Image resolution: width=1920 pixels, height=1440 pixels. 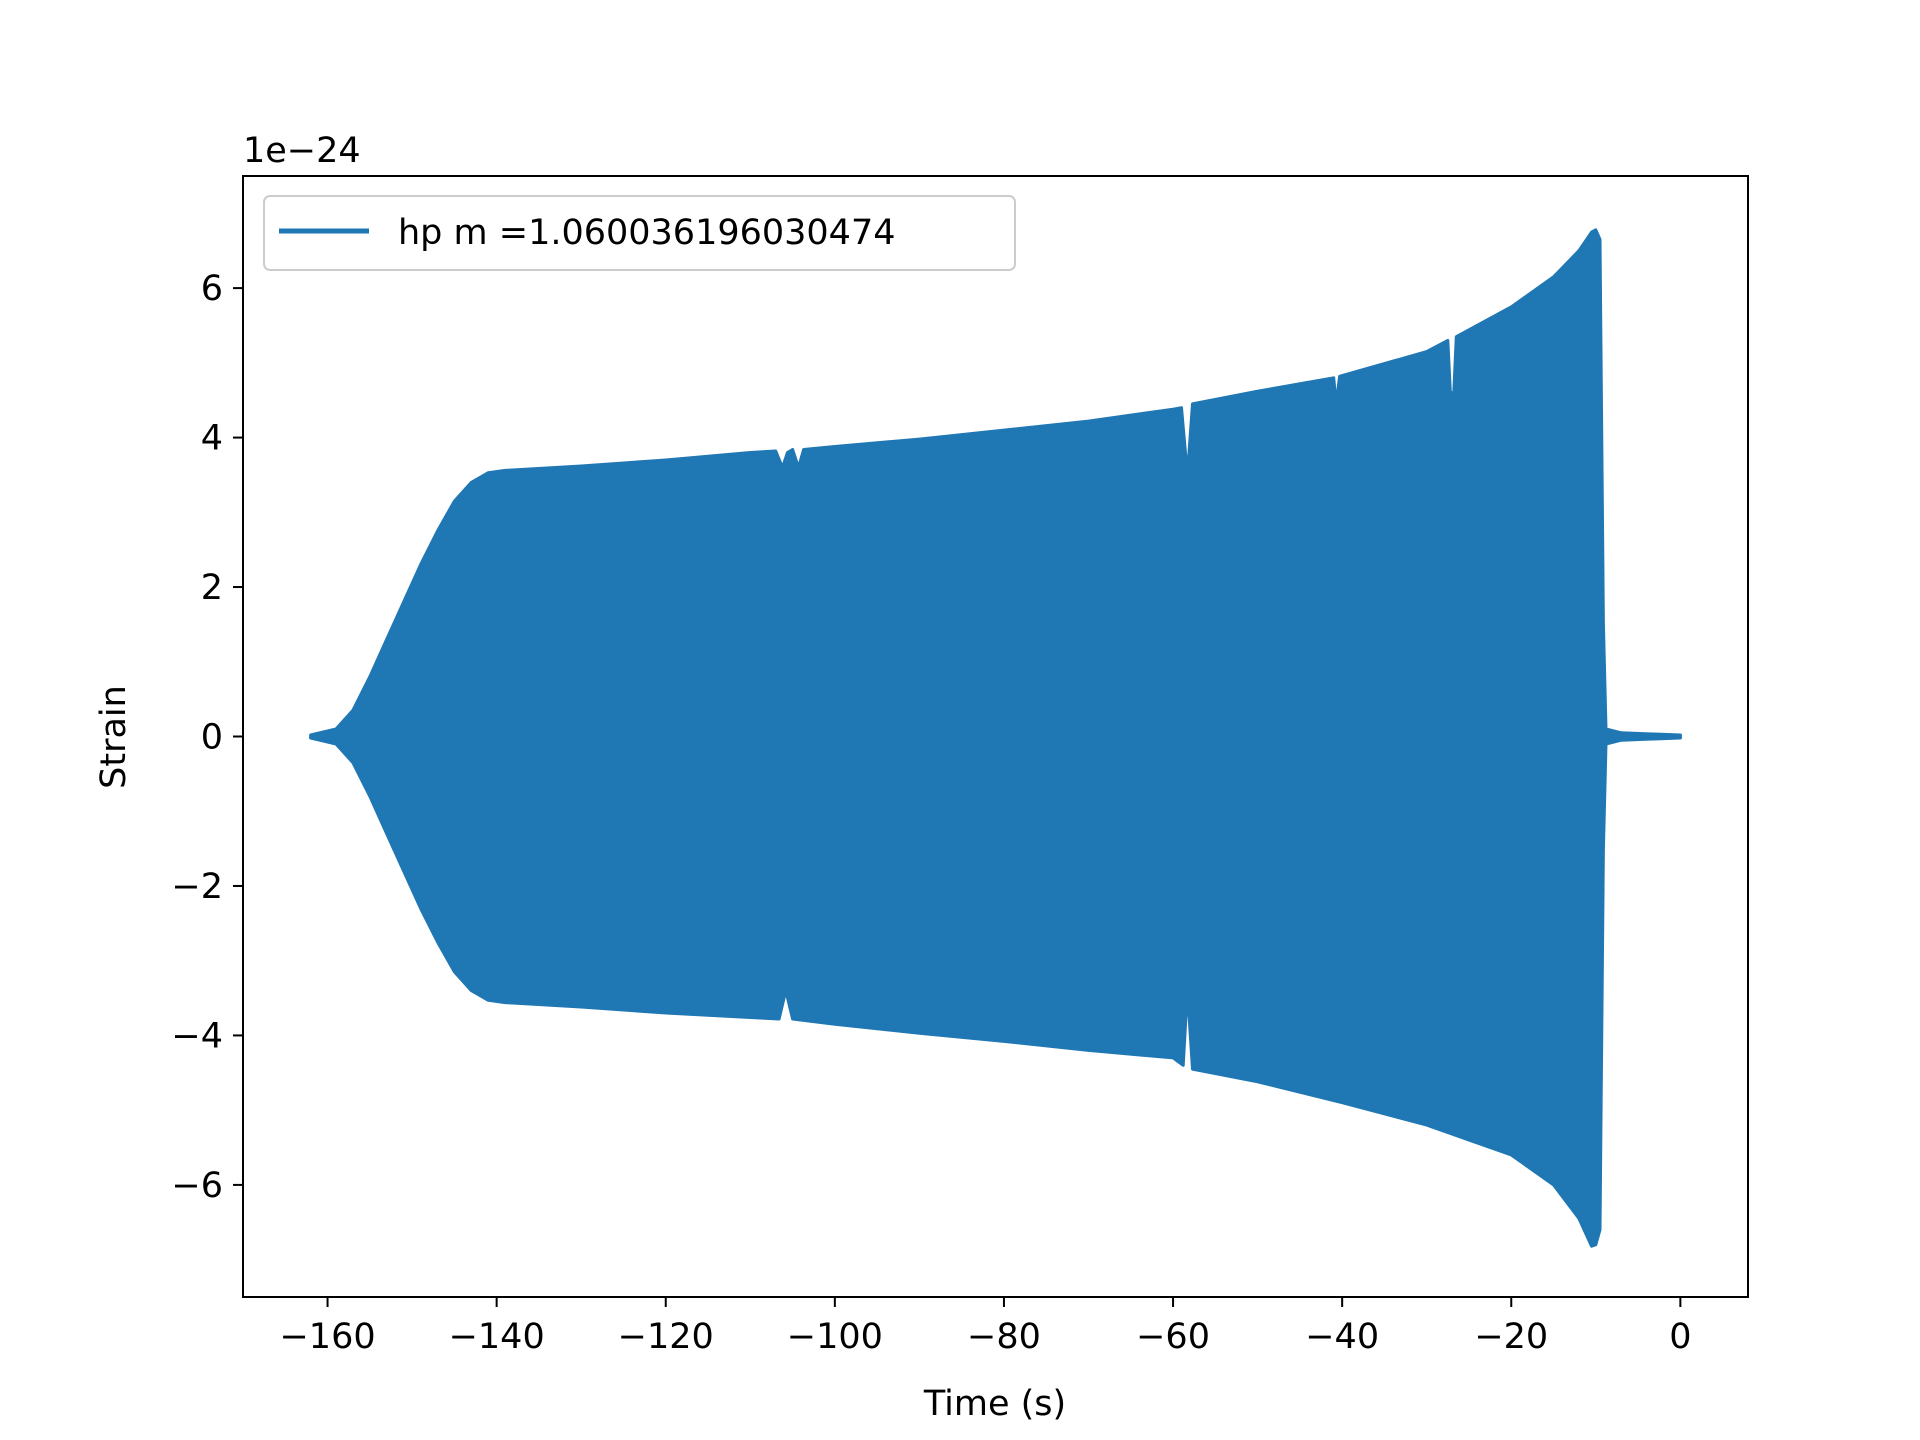 What do you see at coordinates (1173, 1337) in the screenshot?
I see `x-tick-label: −60` at bounding box center [1173, 1337].